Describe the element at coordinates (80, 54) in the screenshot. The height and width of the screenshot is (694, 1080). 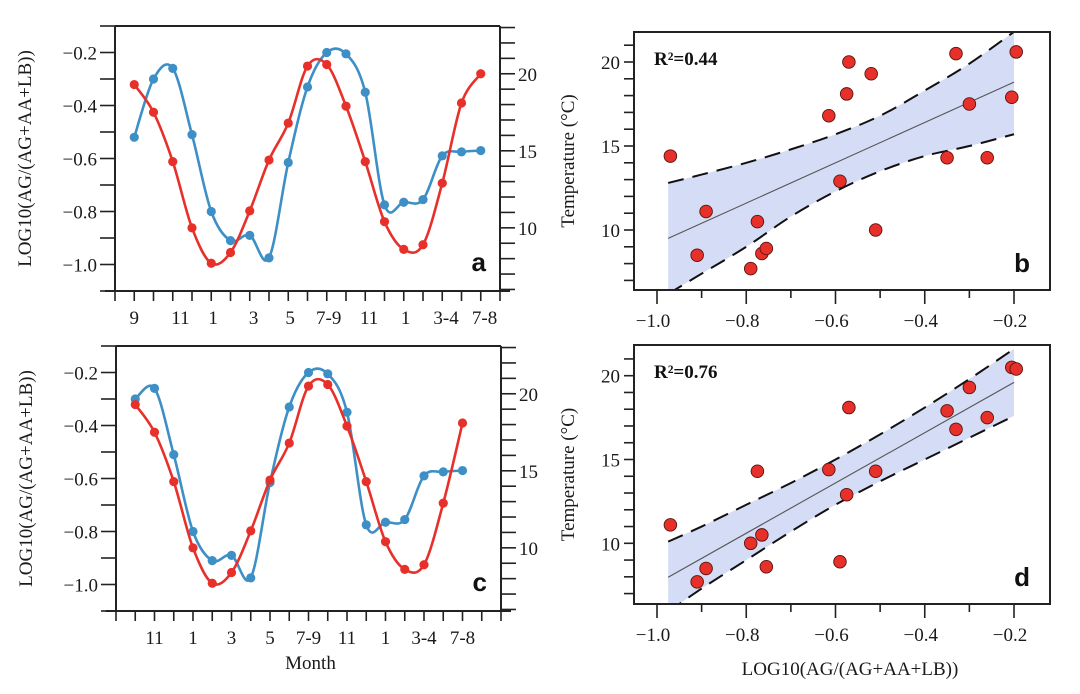
I see `left-y-tick-label: −0.2` at that location.